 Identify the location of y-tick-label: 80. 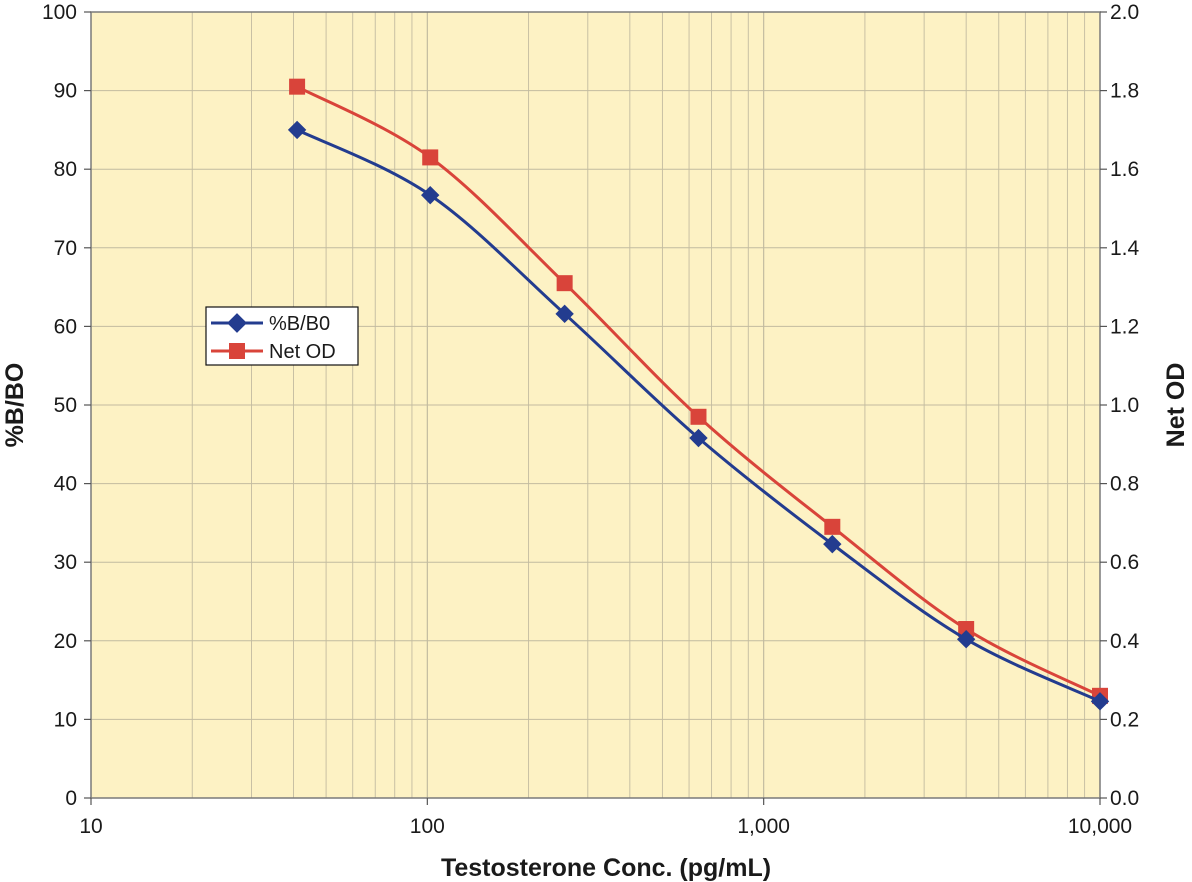
(65, 169).